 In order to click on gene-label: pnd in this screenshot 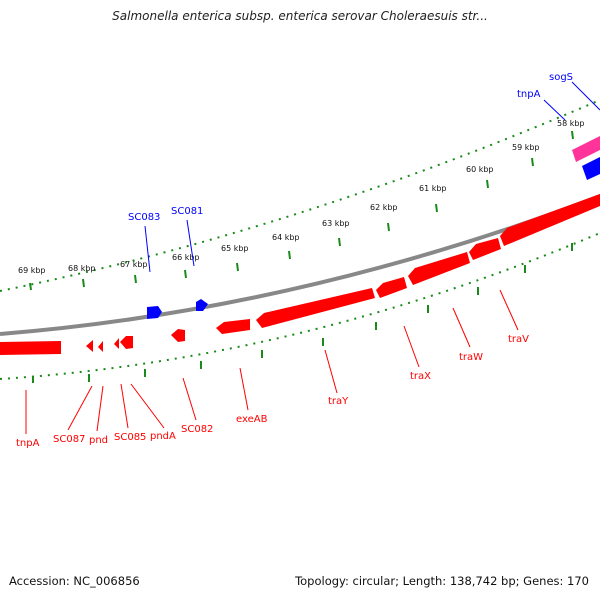, I will do `click(98, 440)`.